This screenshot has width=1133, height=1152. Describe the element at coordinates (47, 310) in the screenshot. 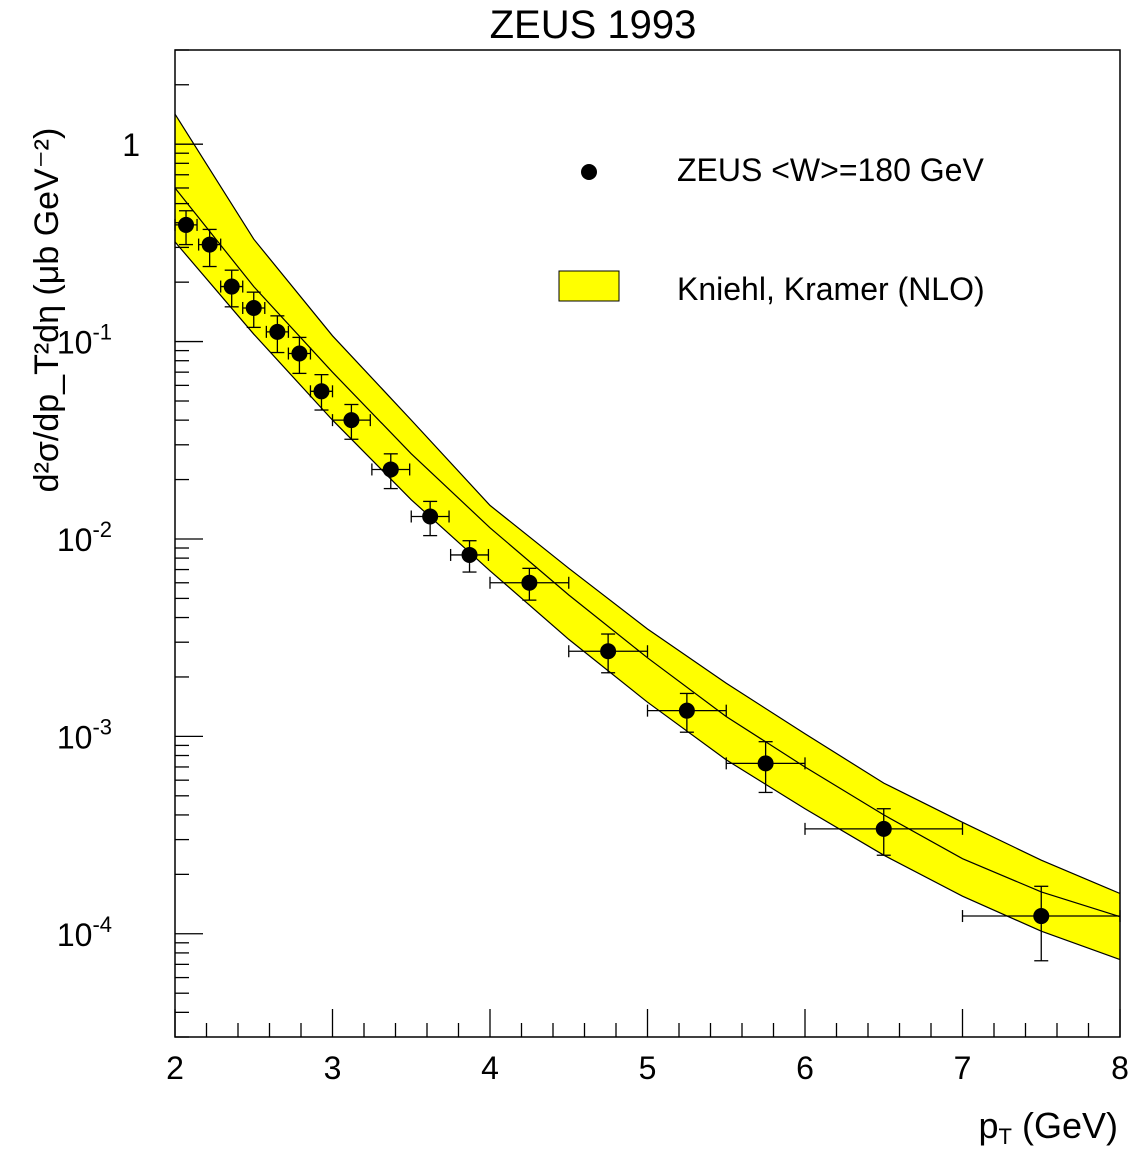

I see `y-axis-label: d²σ/dp_T²dη (μb GeV⁻²)` at that location.